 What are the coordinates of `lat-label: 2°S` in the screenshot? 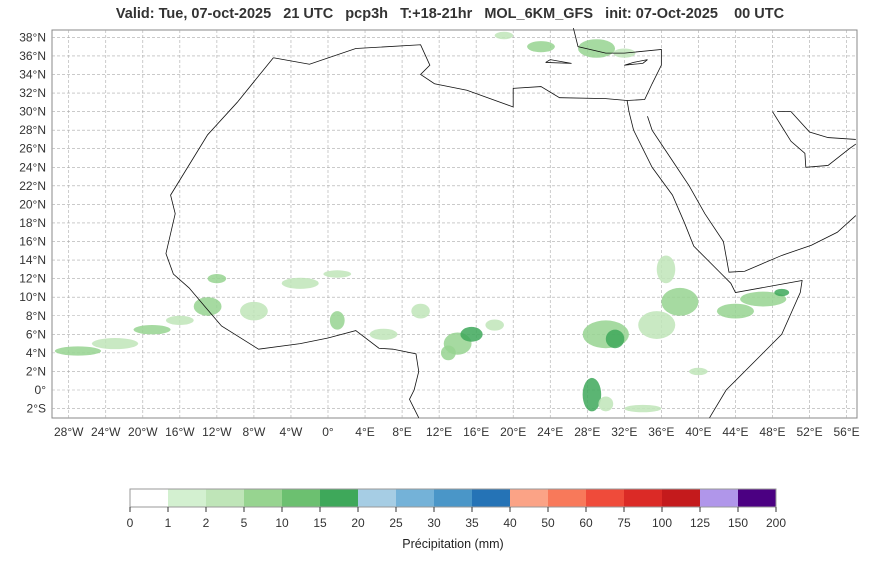 It's located at (36, 409).